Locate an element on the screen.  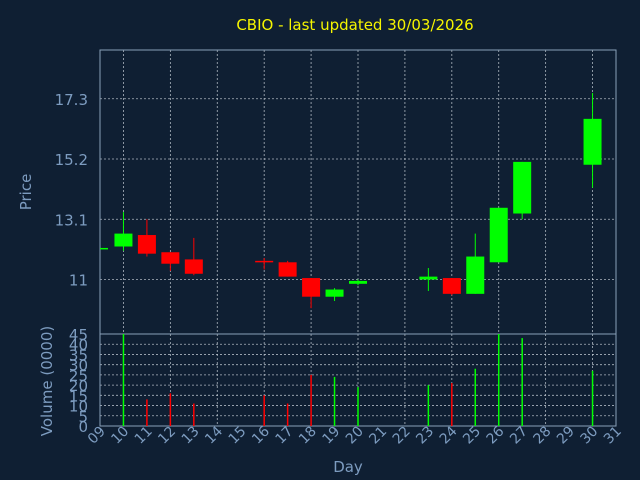
day-tick-label: 25 is located at coordinates (472, 436).